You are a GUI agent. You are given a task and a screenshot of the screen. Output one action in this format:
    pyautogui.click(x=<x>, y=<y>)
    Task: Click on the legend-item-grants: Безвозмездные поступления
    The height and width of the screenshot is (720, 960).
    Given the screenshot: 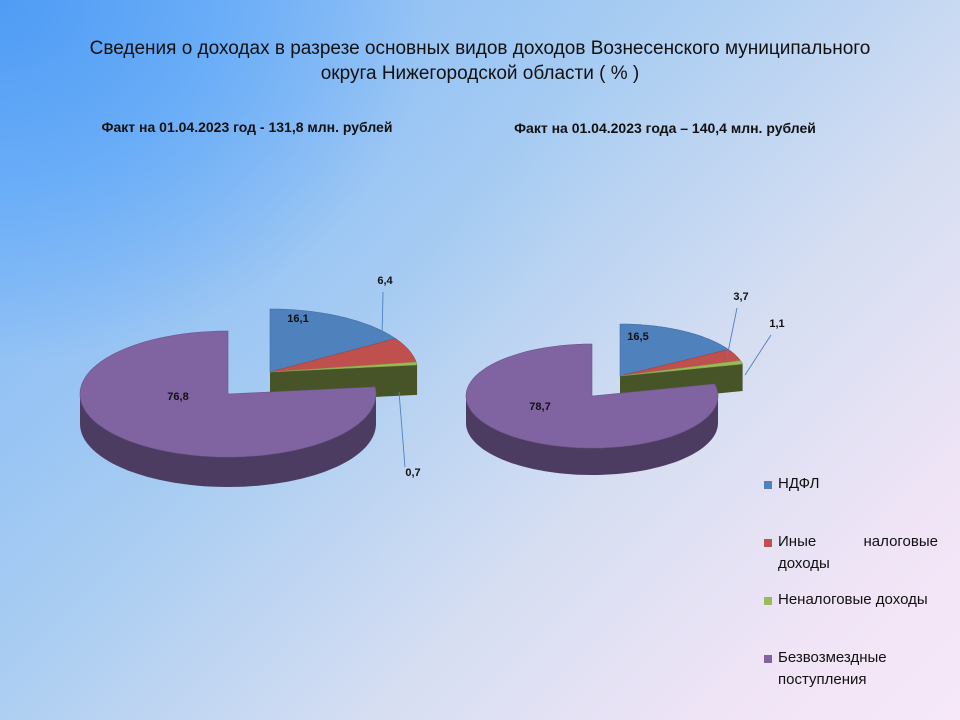 What is the action you would take?
    pyautogui.click(x=850, y=669)
    